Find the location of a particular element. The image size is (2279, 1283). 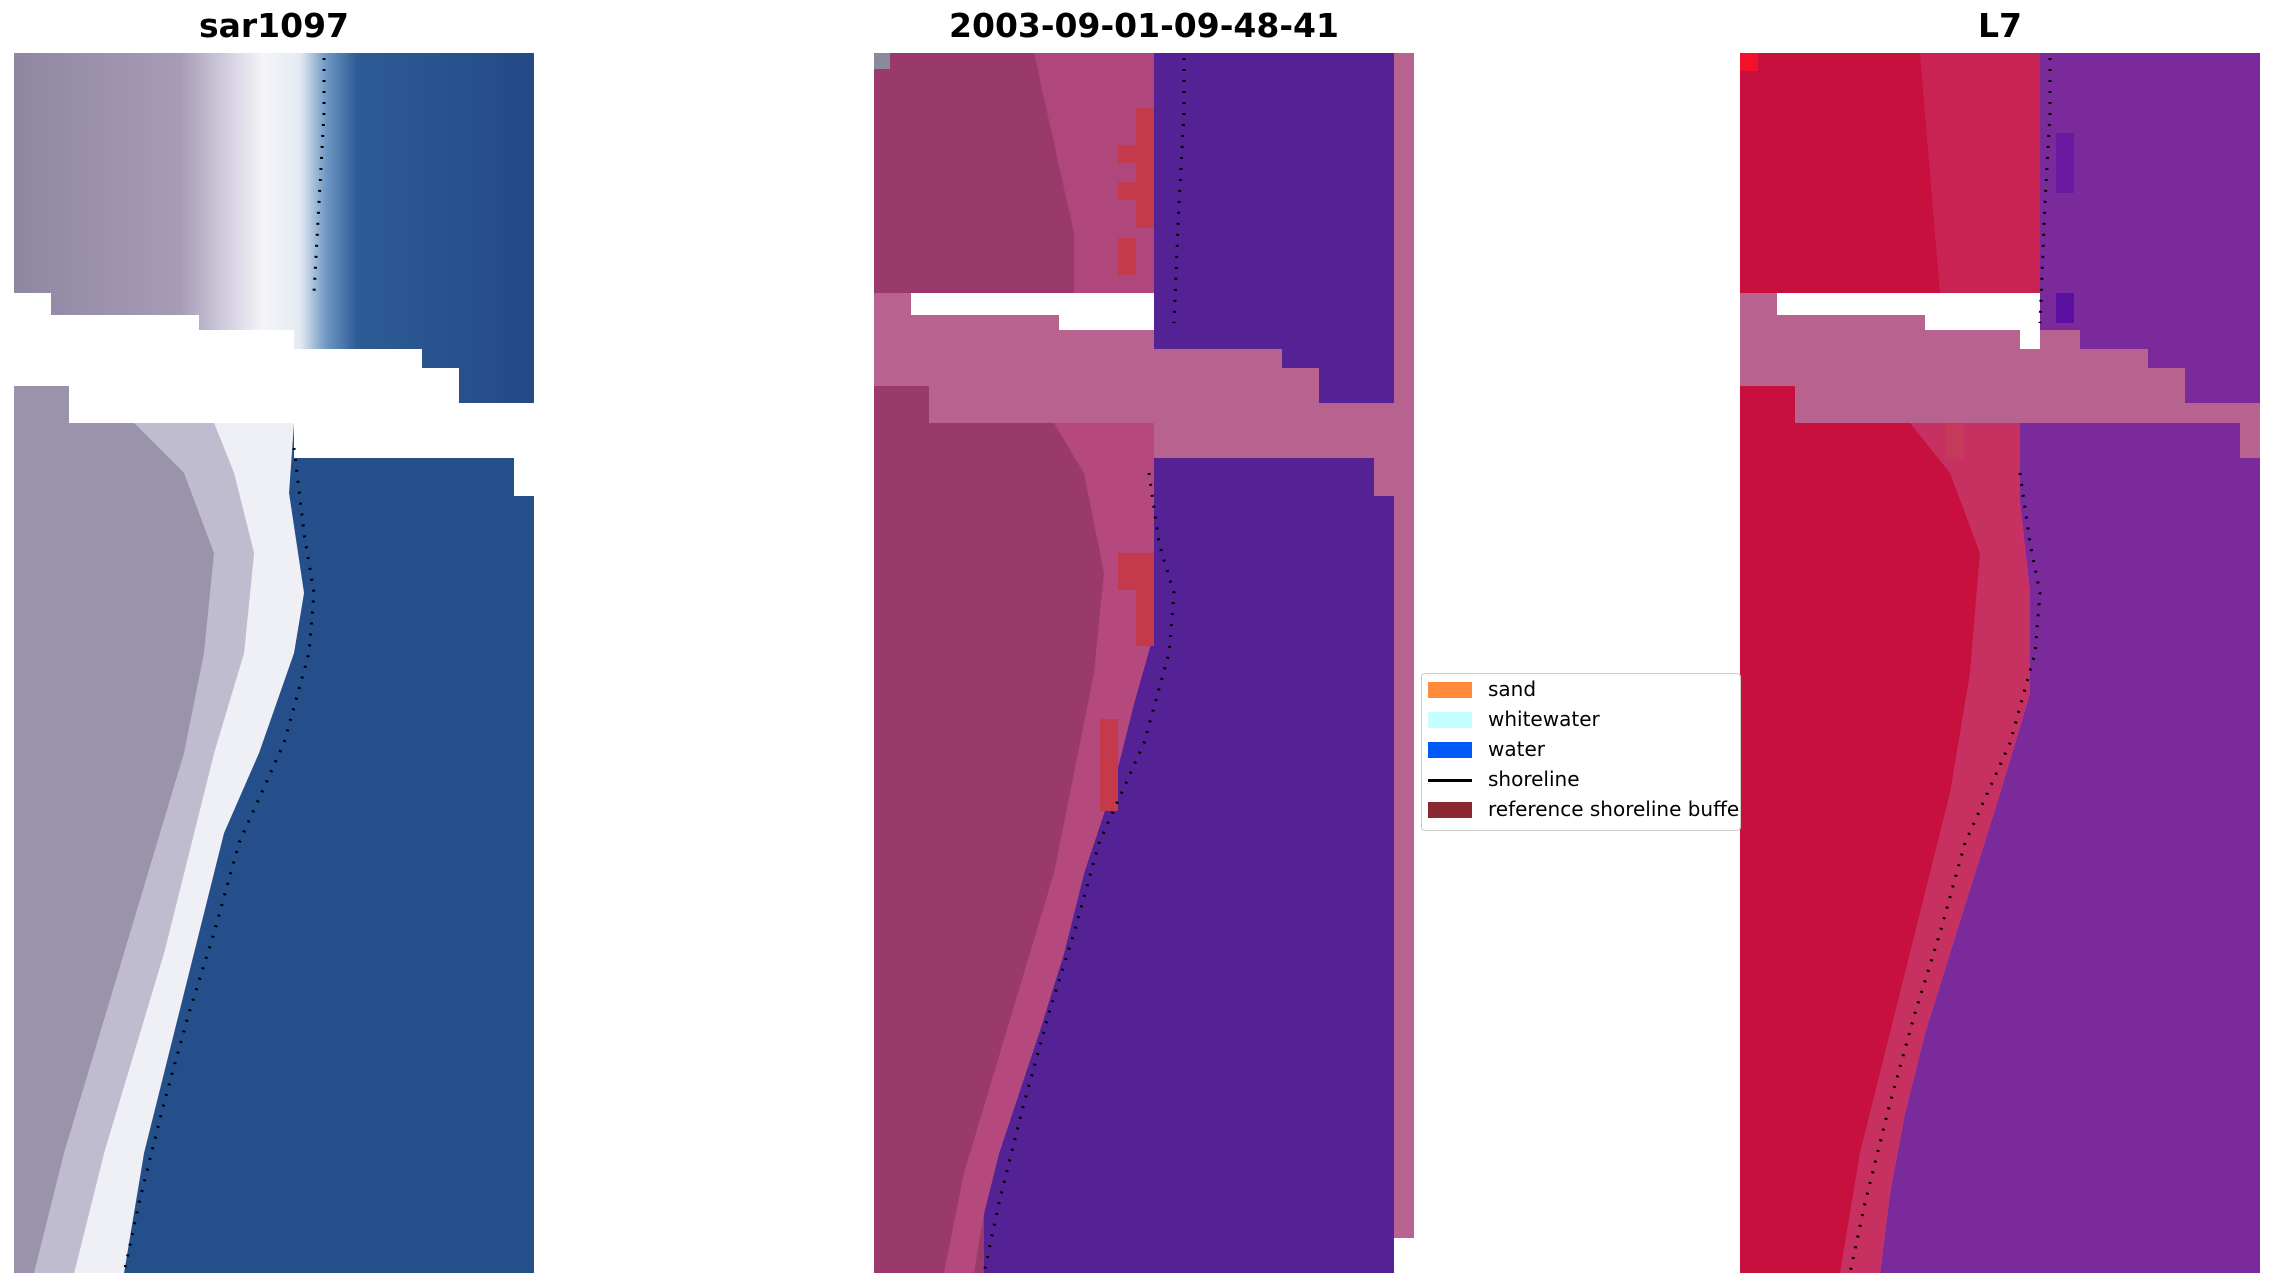

legend-item-sand: sand is located at coordinates (1581, 689).